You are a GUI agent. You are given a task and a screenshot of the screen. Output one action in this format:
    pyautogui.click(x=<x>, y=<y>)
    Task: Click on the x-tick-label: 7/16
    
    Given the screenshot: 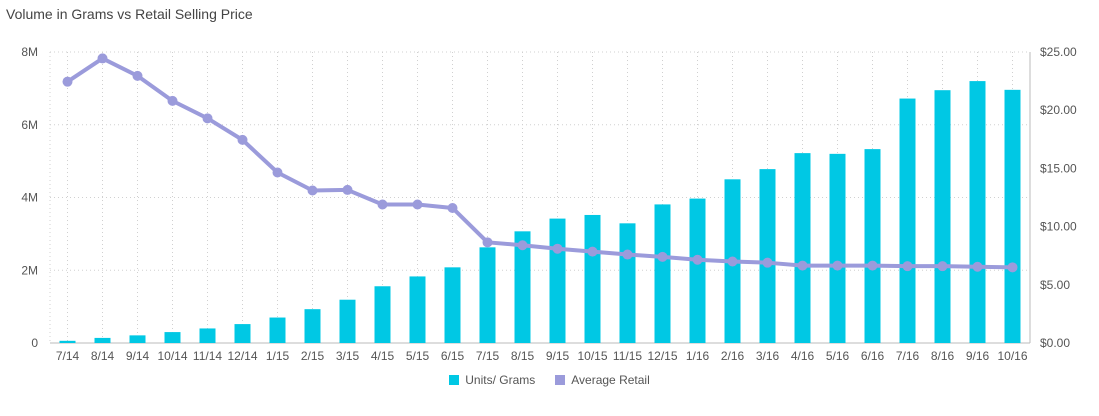 What is the action you would take?
    pyautogui.click(x=908, y=356)
    